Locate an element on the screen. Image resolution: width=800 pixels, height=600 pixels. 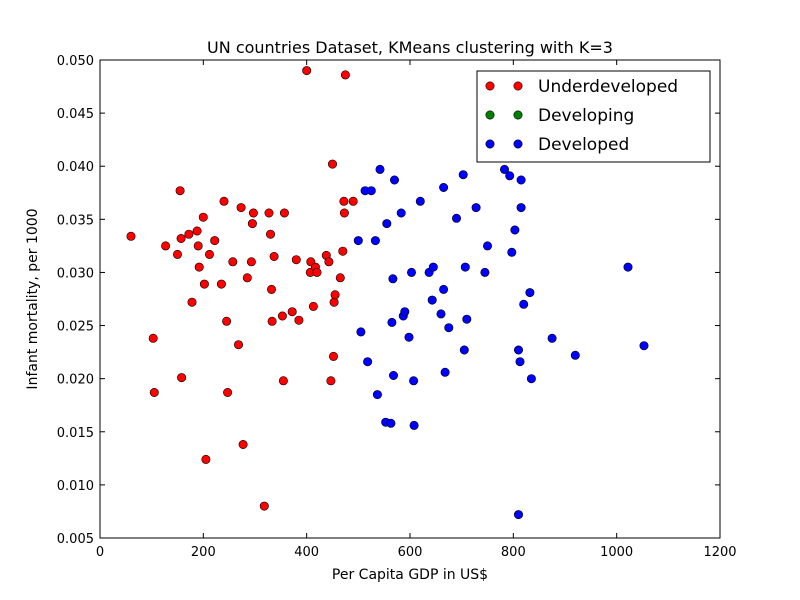
y-tick-label-9: 0.050 is located at coordinates (75, 61).